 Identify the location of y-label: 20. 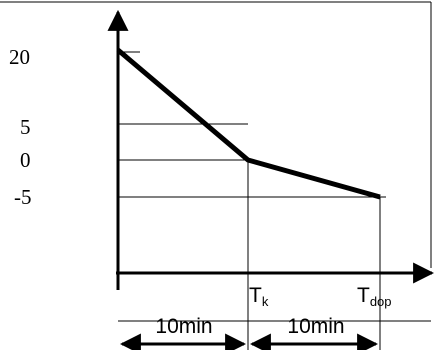
(19, 57).